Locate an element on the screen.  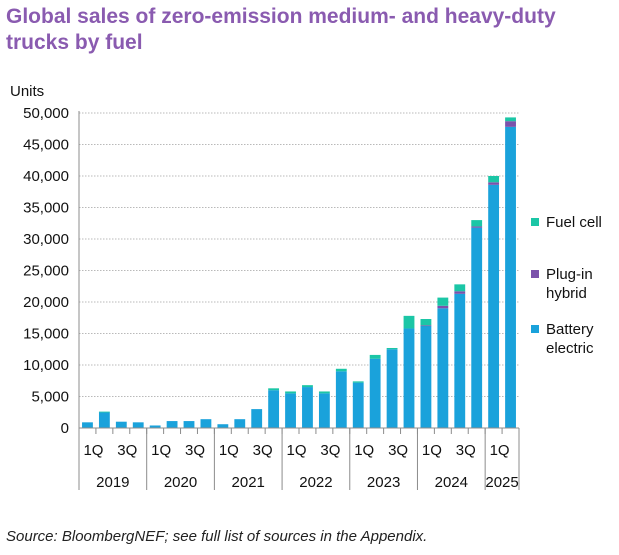
legend-battery-electric-label: Battery electric is located at coordinates (570, 339).